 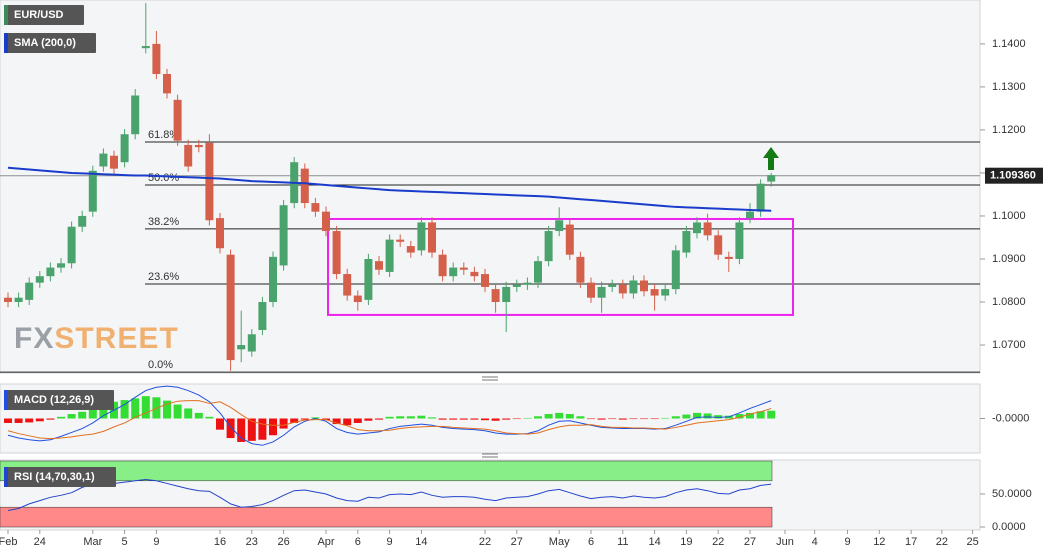 I want to click on fib-label: 0.0%, so click(x=160, y=365).